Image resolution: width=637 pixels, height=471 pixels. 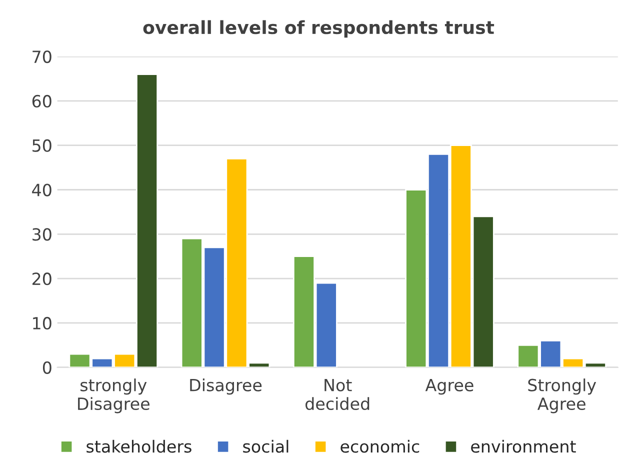 I want to click on x-tick-label: Agree, so click(x=449, y=387).